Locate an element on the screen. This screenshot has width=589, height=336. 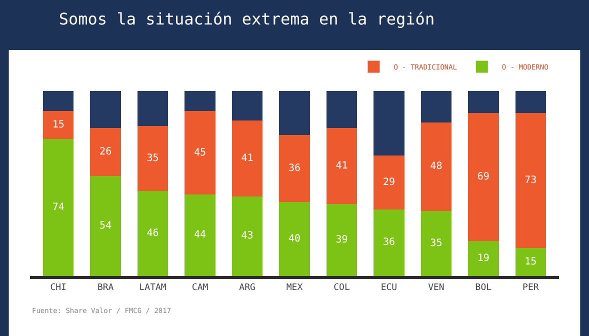
data-label: 40 is located at coordinates (294, 238).